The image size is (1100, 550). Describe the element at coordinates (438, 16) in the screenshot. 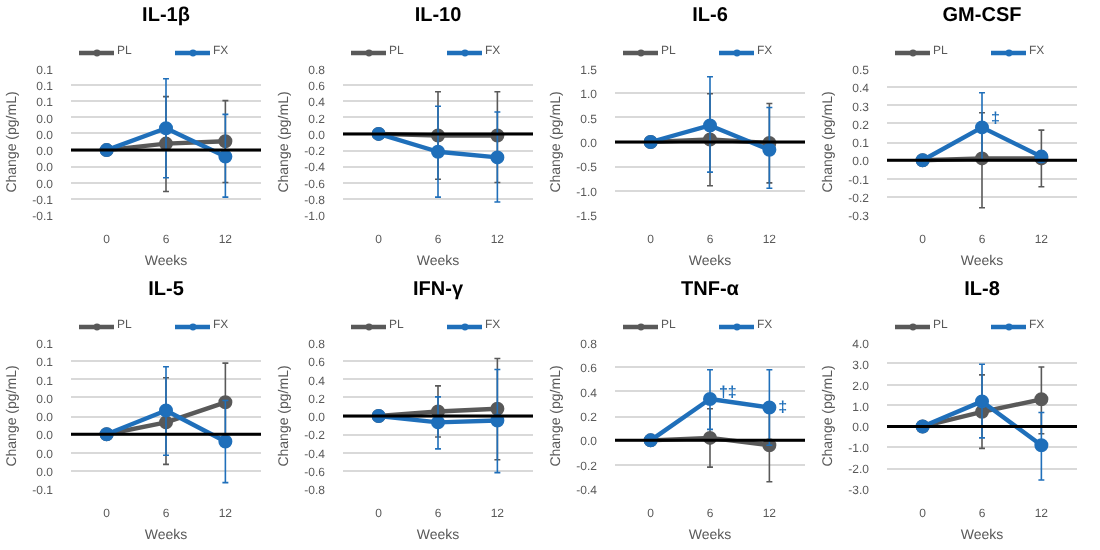

I see `chart-title: IL-10` at that location.